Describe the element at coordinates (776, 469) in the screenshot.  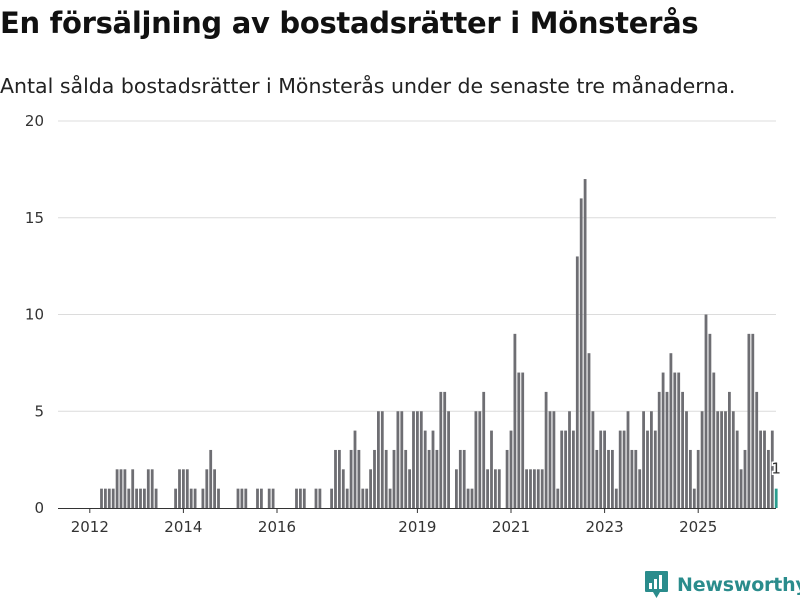
I see `data-label: 1` at that location.